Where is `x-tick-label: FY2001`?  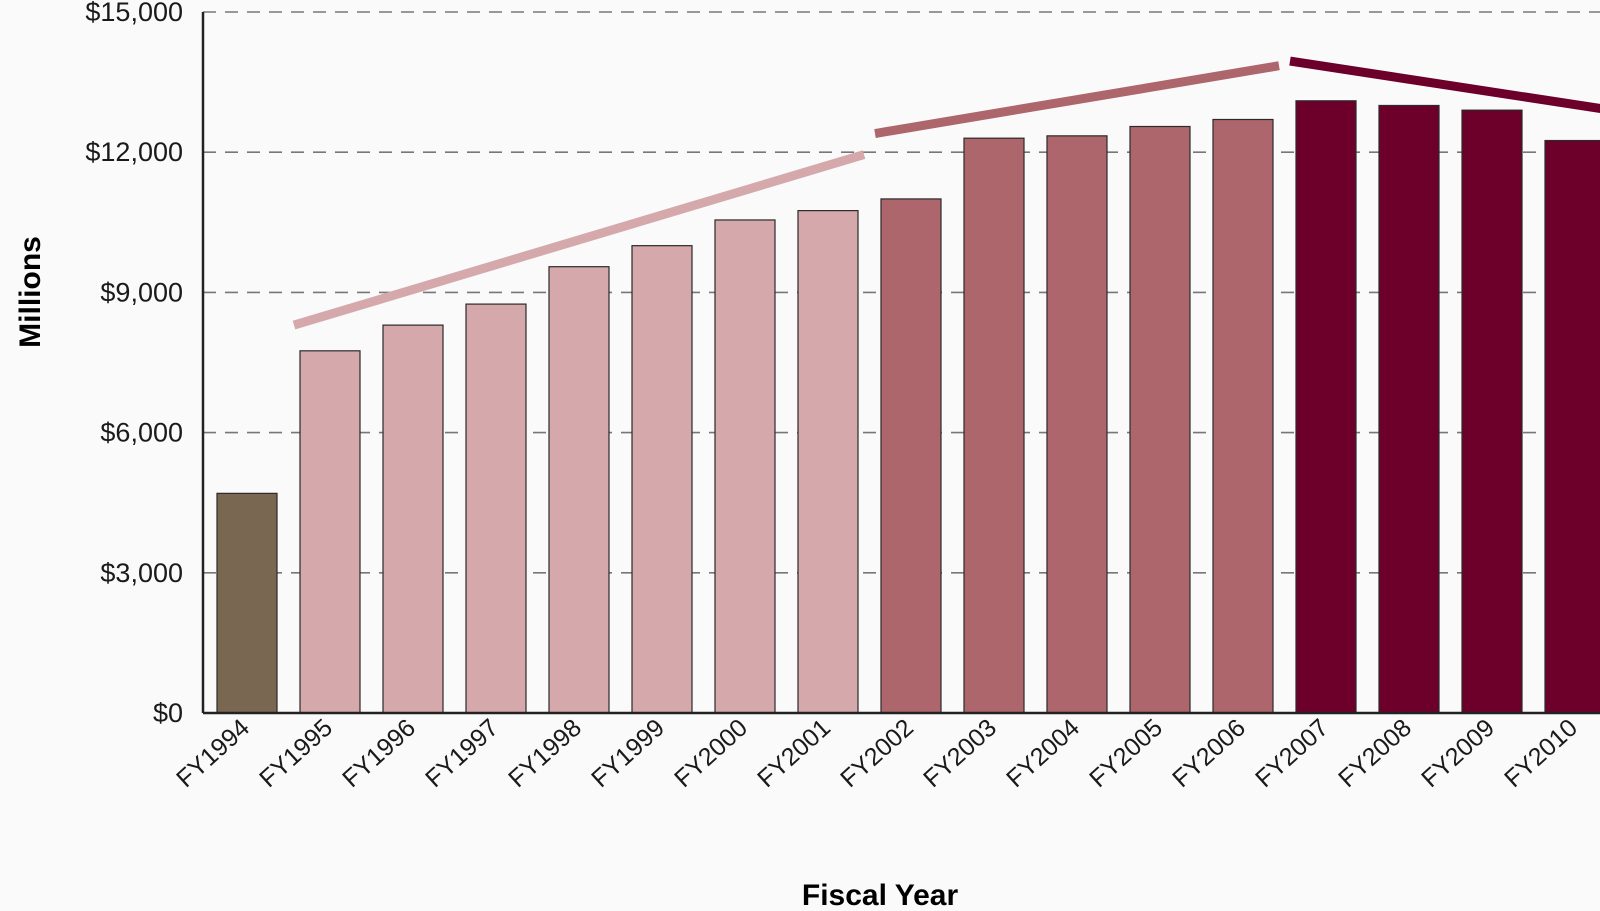 x-tick-label: FY2001 is located at coordinates (794, 753).